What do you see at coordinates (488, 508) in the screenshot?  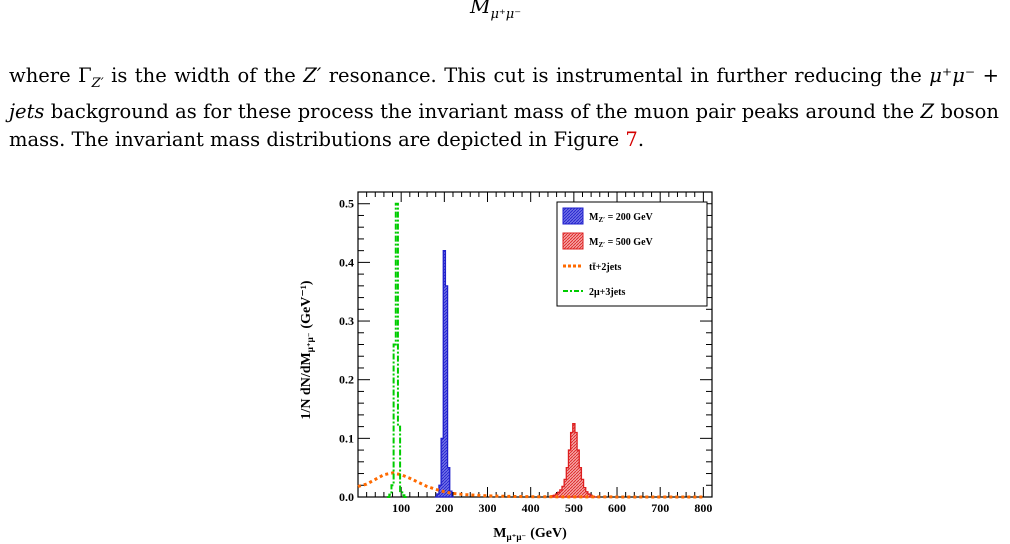 I see `x-tick-label: 300` at bounding box center [488, 508].